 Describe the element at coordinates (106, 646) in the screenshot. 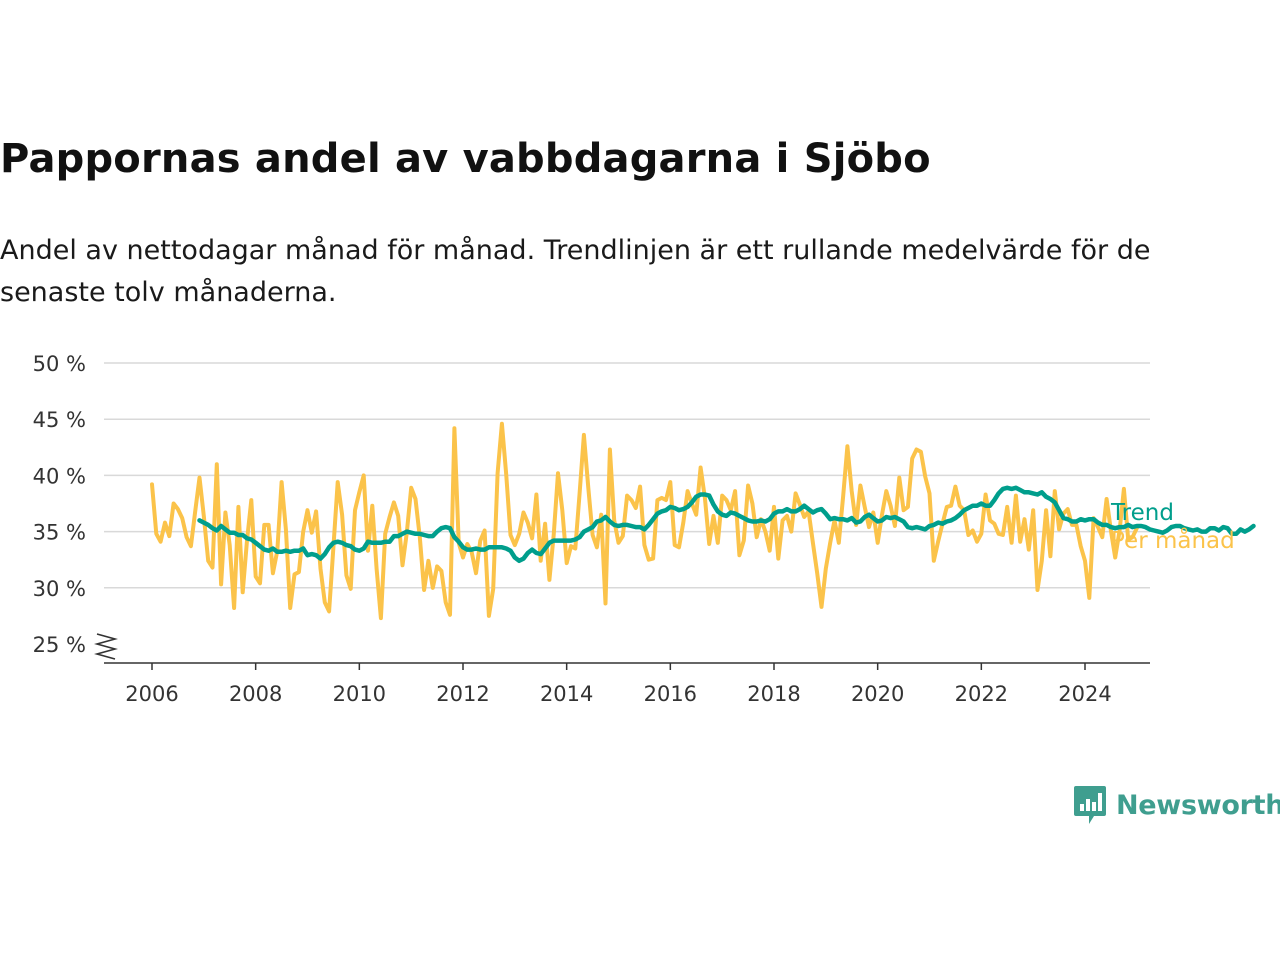

I see `axis-break-icon` at that location.